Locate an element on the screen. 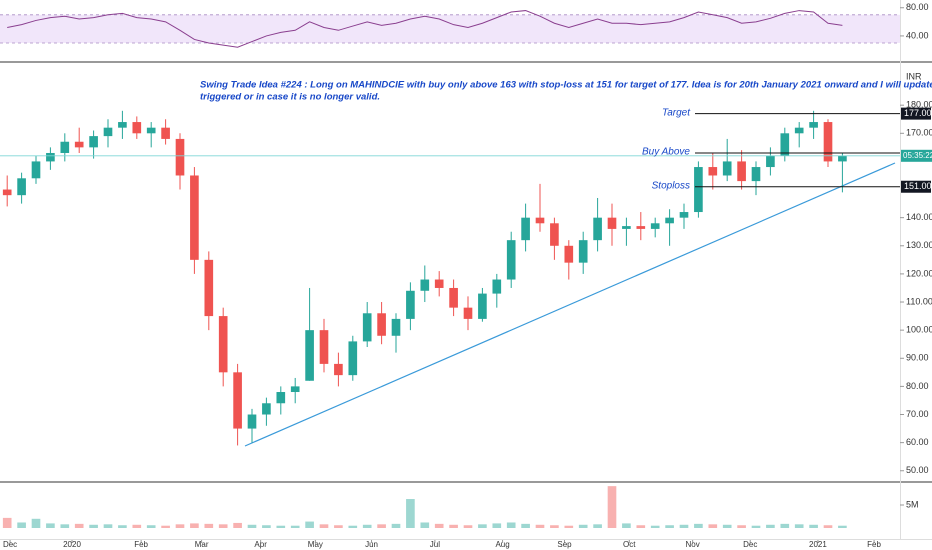 The width and height of the screenshot is (932, 550). level-price: 177.00 is located at coordinates (918, 113).